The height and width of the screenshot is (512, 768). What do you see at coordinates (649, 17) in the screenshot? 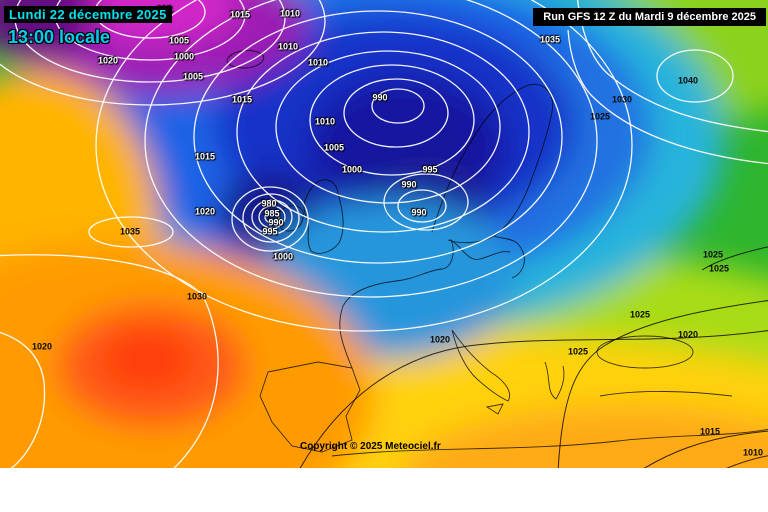
I see `model-run-info: Run GFS 12 Z du Mardi 9 décembre 2025` at bounding box center [649, 17].